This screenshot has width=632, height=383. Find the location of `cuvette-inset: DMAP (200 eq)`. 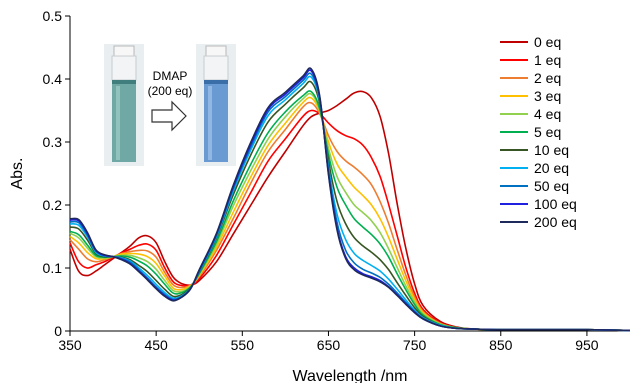

cuvette-inset: DMAP (200 eq) is located at coordinates (170, 105).